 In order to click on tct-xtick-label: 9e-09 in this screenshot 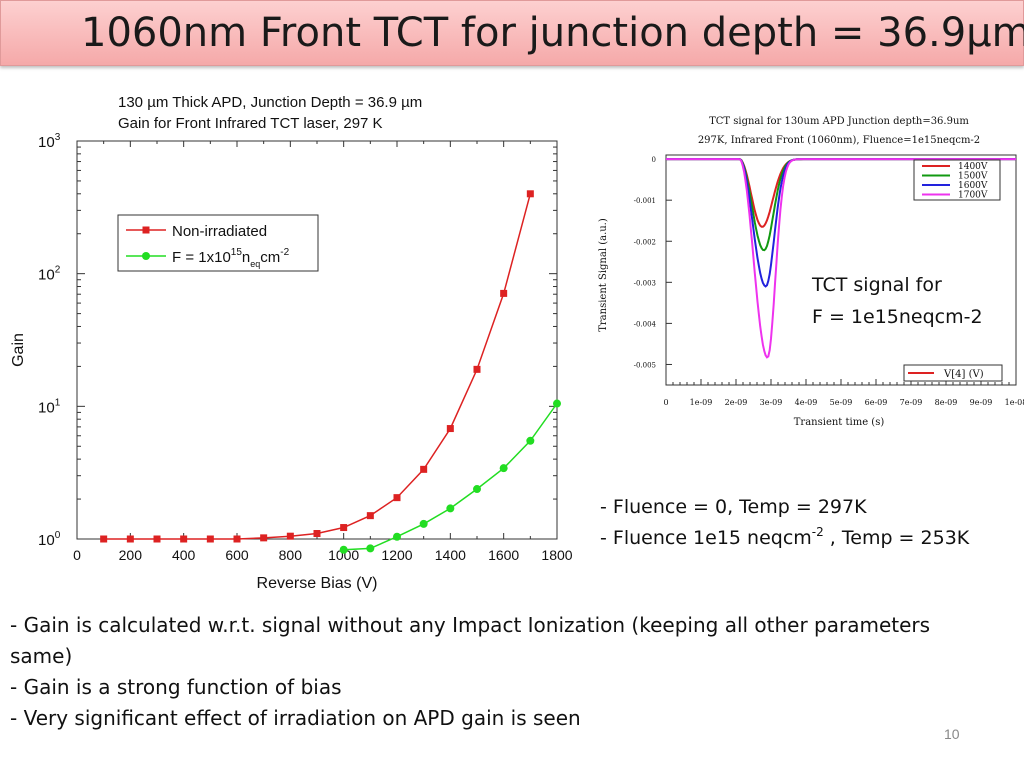, I will do `click(981, 402)`.